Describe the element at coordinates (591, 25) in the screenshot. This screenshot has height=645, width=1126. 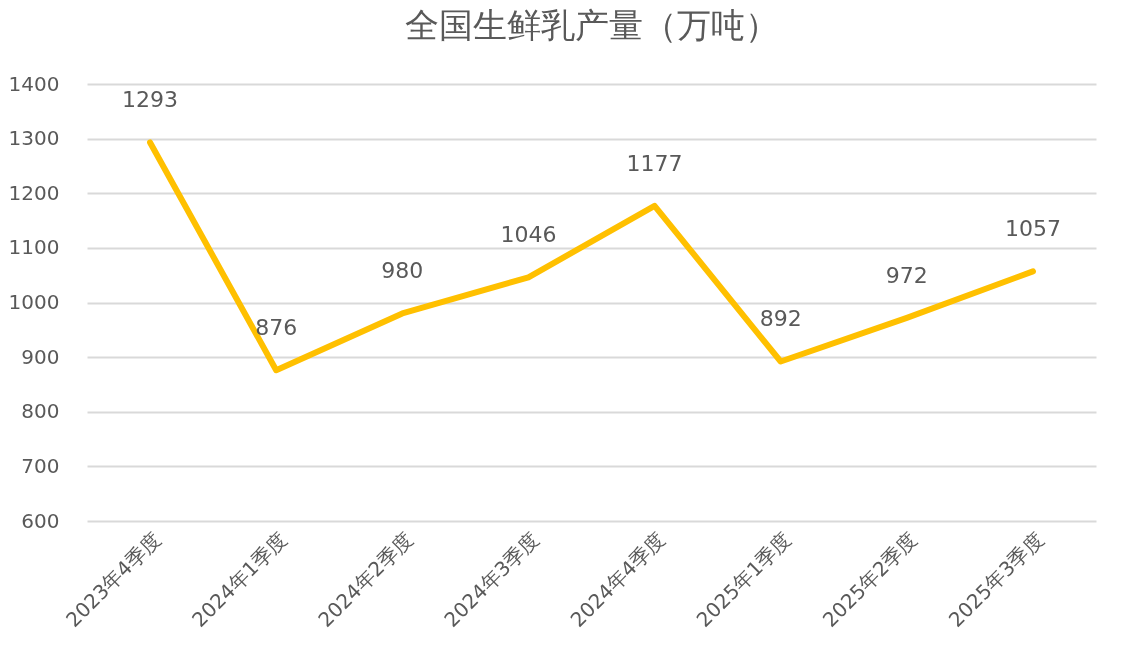
I see `chart-title: 全国生鲜乳产量（万吨）` at that location.